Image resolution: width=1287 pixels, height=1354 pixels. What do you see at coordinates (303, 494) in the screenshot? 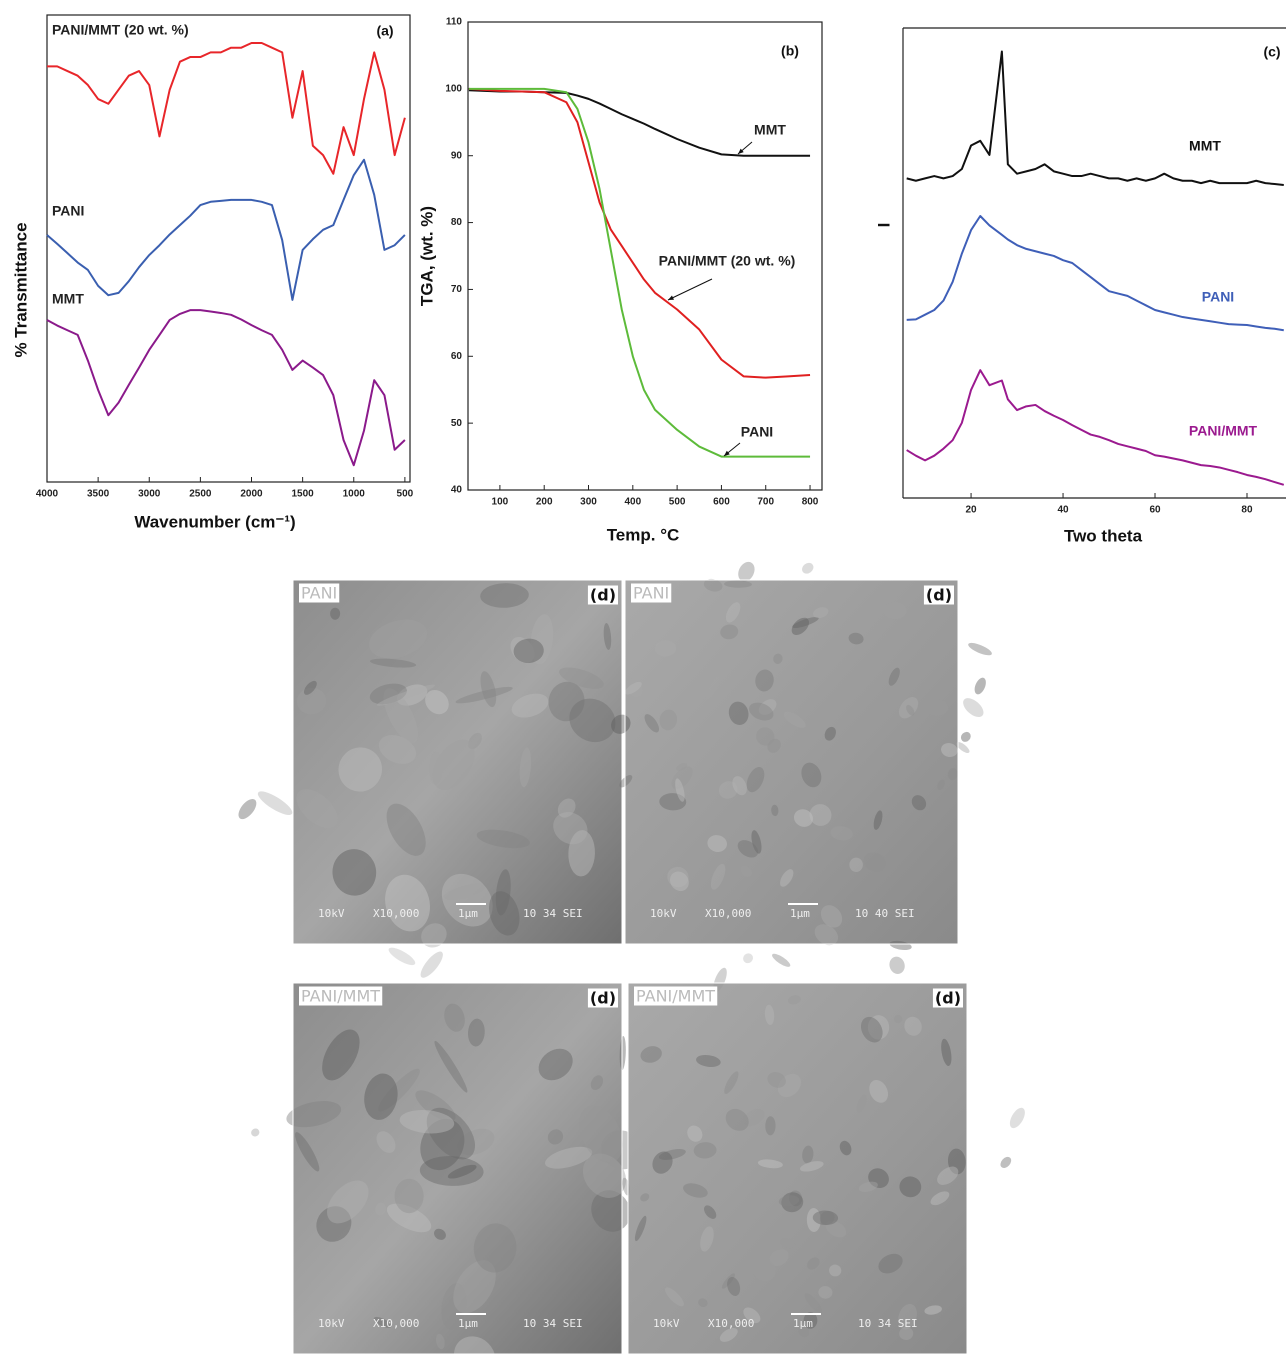
I see `x-tick-label: 1500` at bounding box center [303, 494].